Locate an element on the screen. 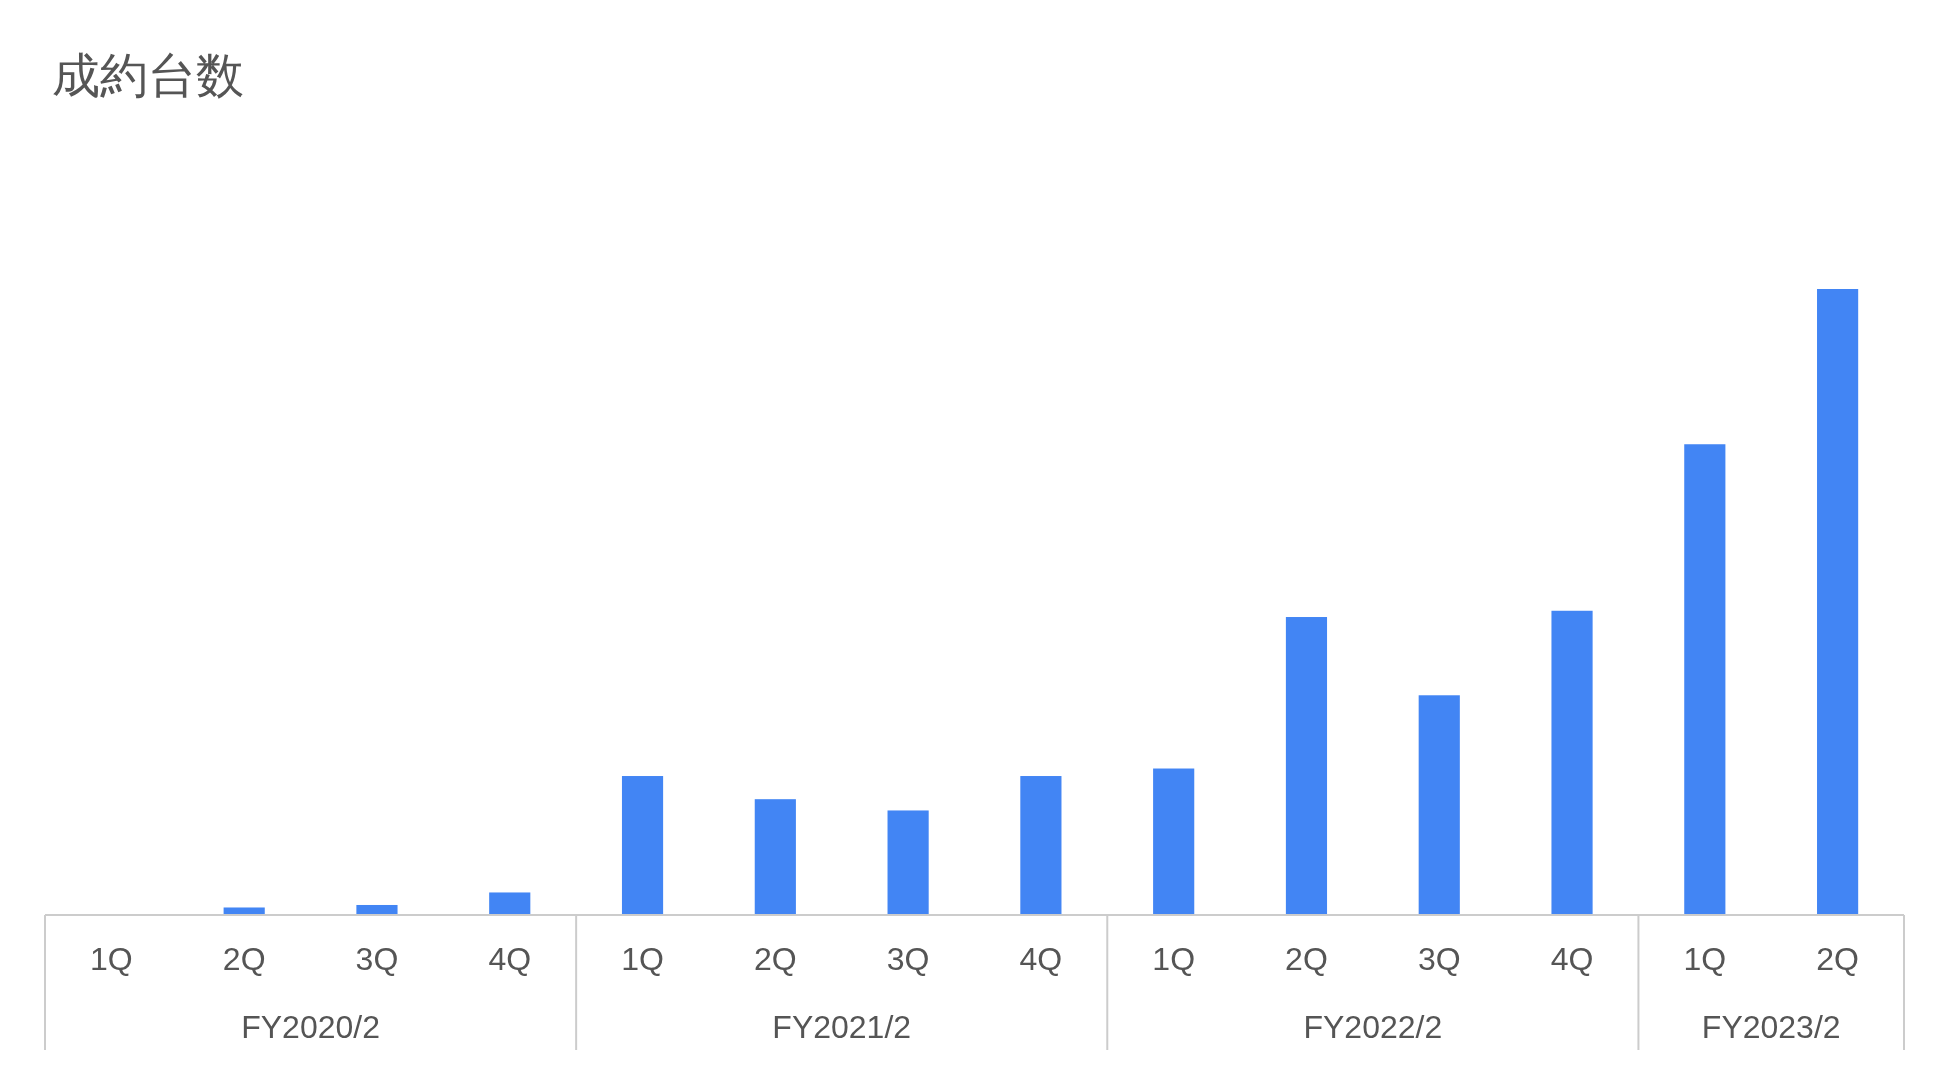 This screenshot has width=1950, height=1071. text: FY2020/2 is located at coordinates (310, 1027).